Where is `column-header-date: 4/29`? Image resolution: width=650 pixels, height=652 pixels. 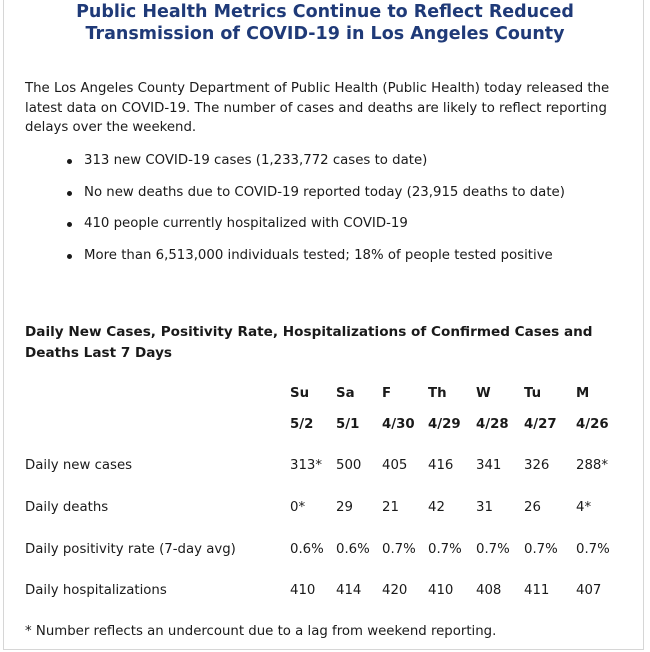
column-header-date: 4/29 is located at coordinates (444, 424).